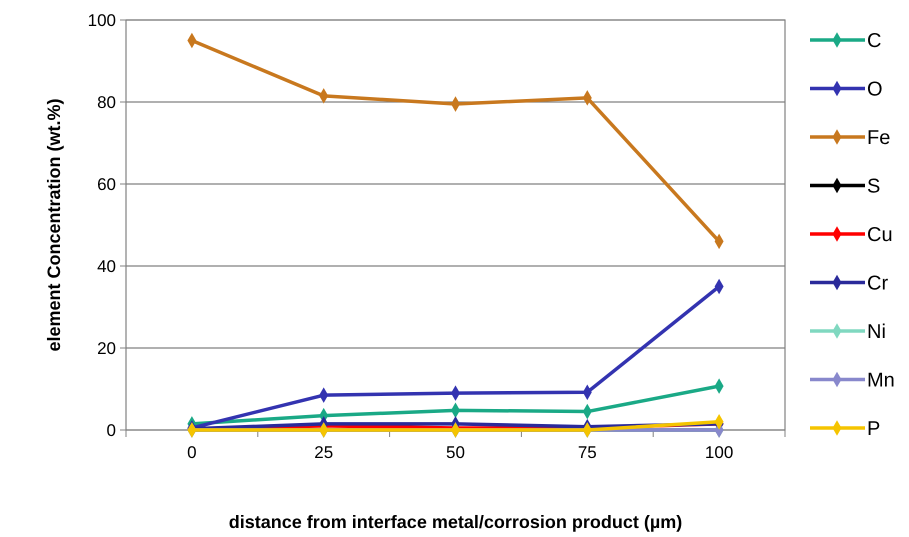 The height and width of the screenshot is (537, 909). I want to click on y-tick-label: 80, so click(106, 102).